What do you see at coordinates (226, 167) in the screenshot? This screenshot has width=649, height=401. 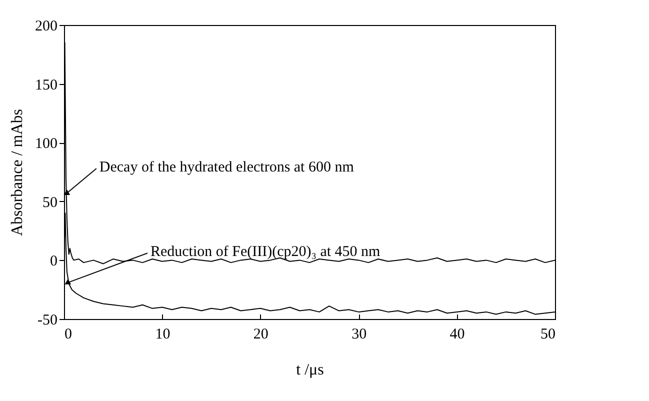 I see `annotation: Decay of the hydrated electrons at 600 nm` at bounding box center [226, 167].